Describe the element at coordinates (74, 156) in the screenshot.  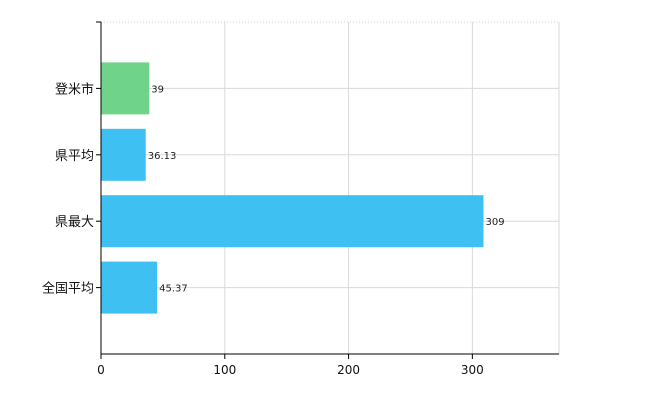
I see `category-label: 県平均` at that location.